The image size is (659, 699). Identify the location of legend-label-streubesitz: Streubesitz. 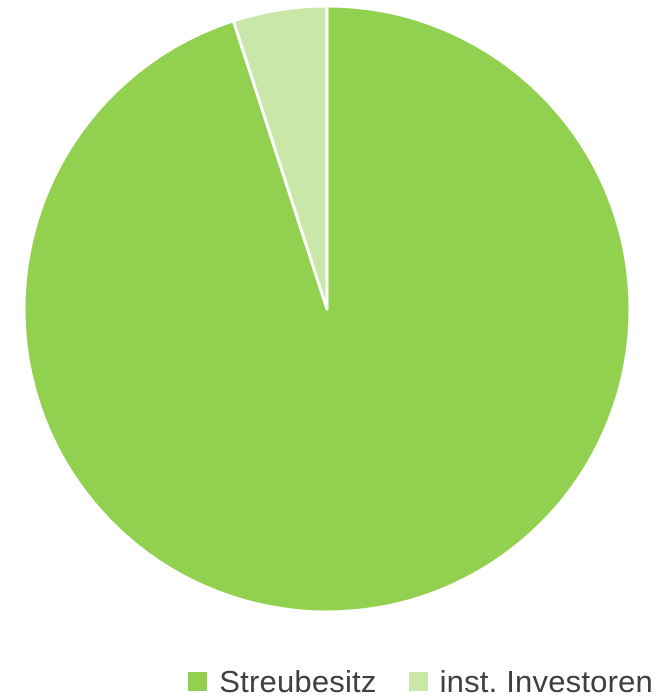
(298, 681).